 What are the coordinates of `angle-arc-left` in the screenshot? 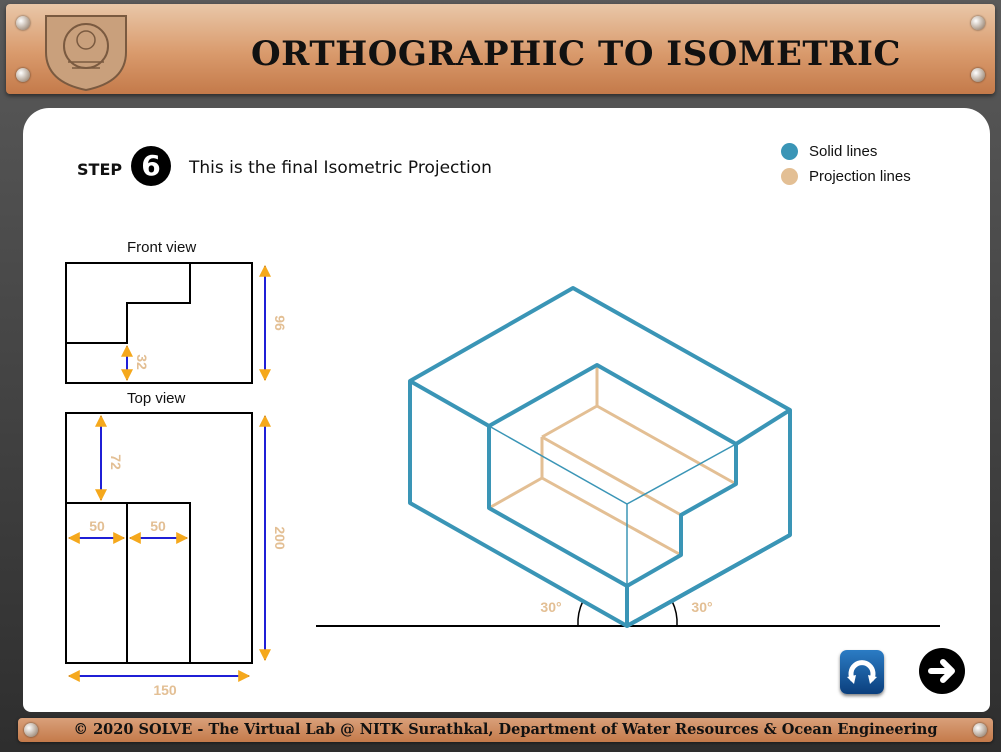 It's located at (580, 613).